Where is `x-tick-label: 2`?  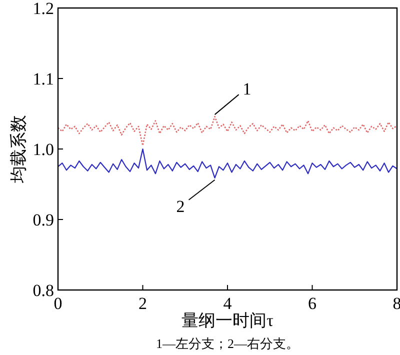 x-tick-label: 2 is located at coordinates (142, 303).